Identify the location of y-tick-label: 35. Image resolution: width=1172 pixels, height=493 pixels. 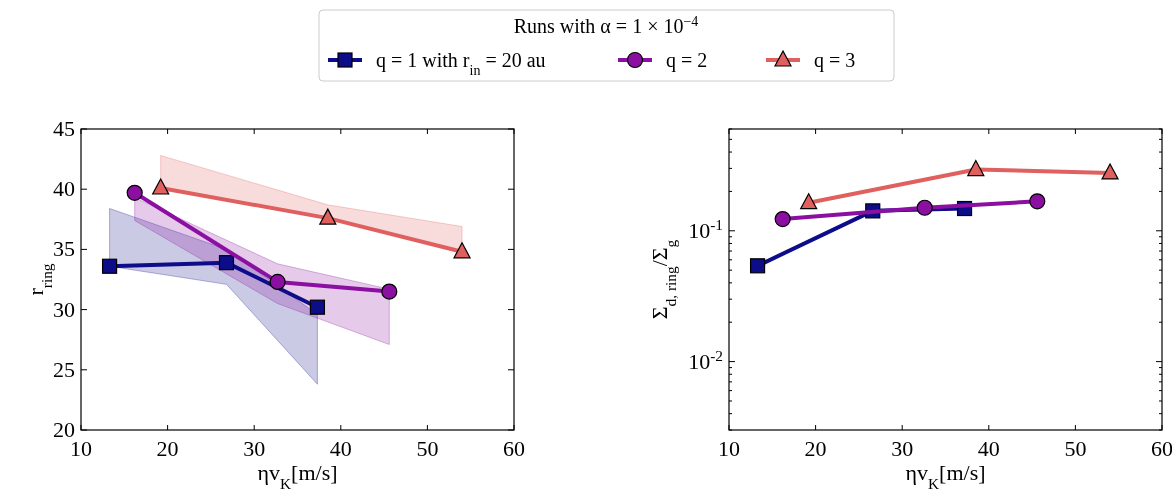
(64, 249).